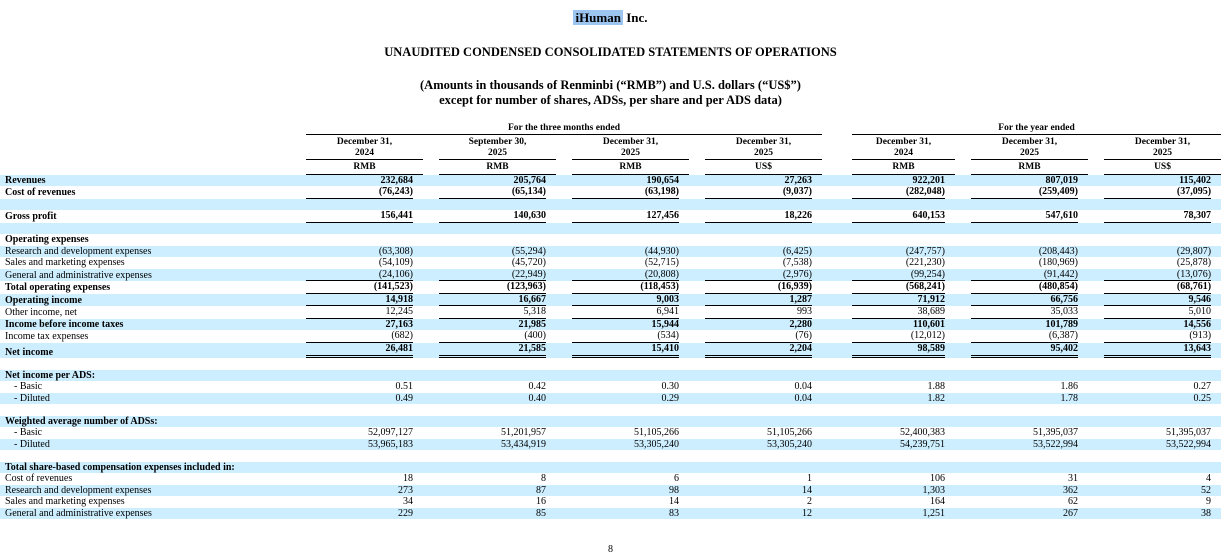  Describe the element at coordinates (489, 502) in the screenshot. I see `cell: 16` at that location.